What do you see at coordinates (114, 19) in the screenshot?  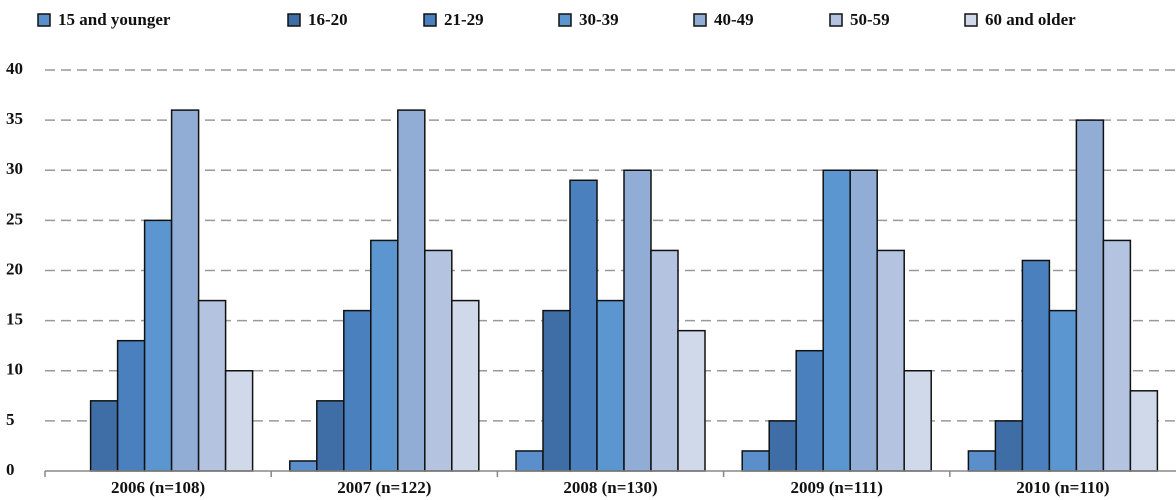 I see `legend-label: 15 and younger` at bounding box center [114, 19].